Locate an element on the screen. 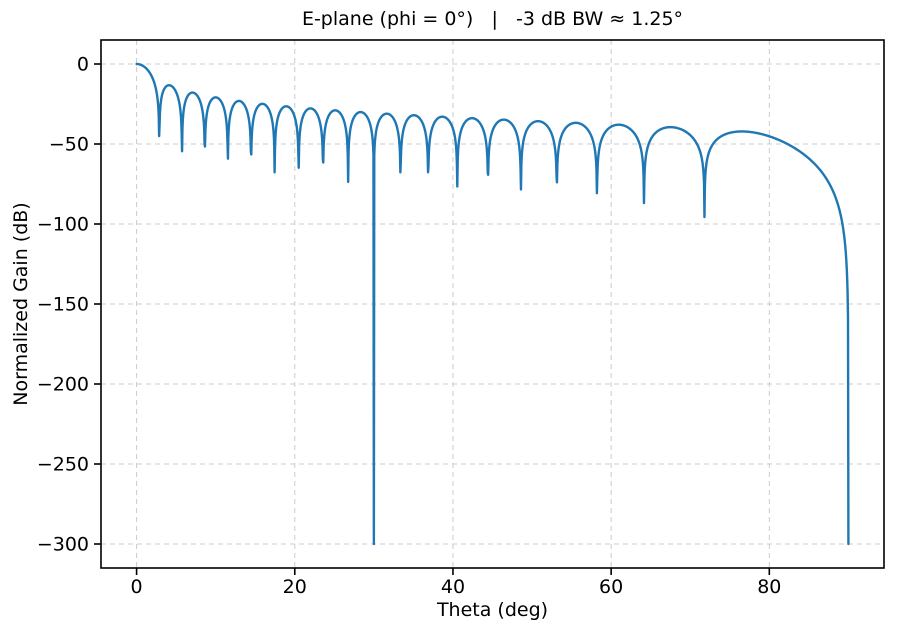  y-tick-label: −250 is located at coordinates (63, 465).